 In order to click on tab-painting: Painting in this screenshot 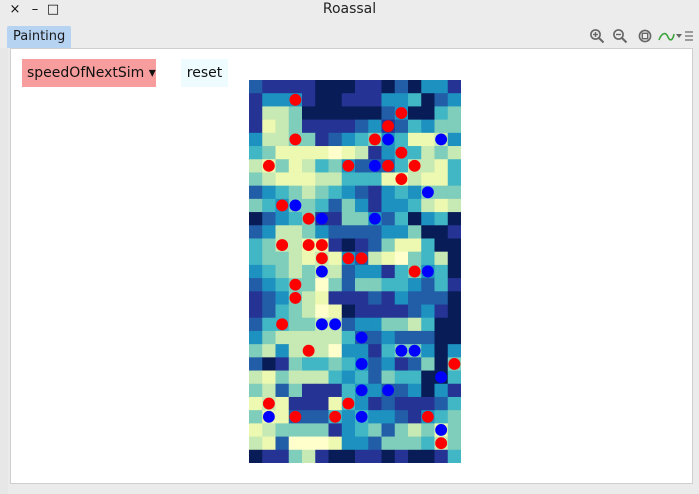, I will do `click(39, 37)`.